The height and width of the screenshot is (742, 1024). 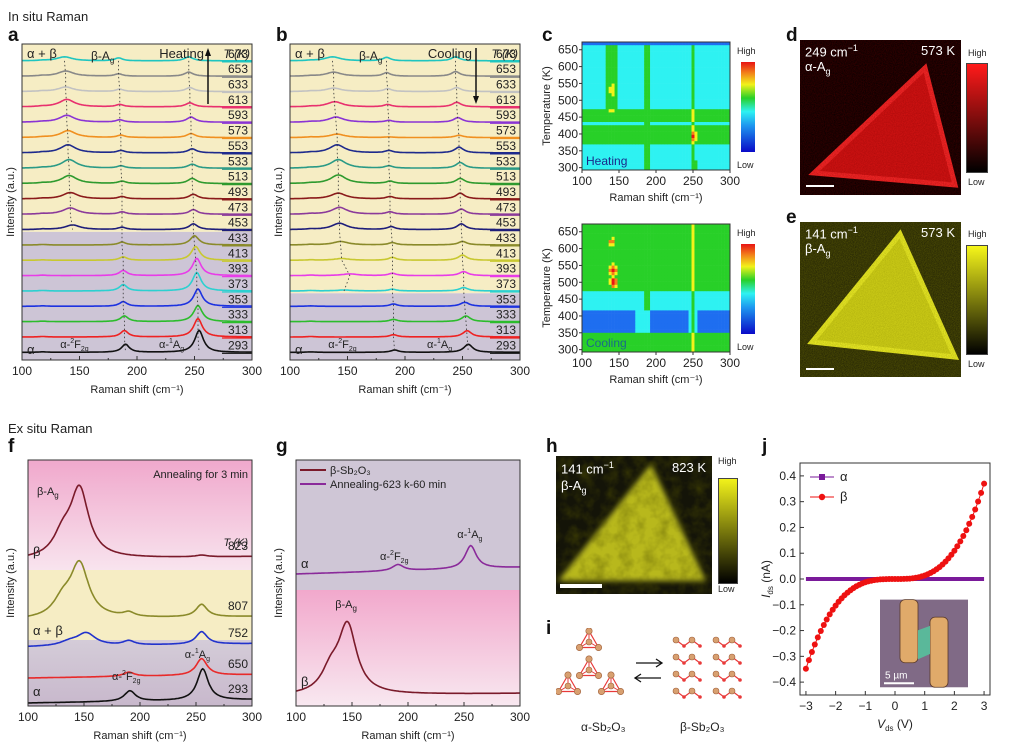 I want to click on mode-label: Cooling, so click(x=606, y=343).